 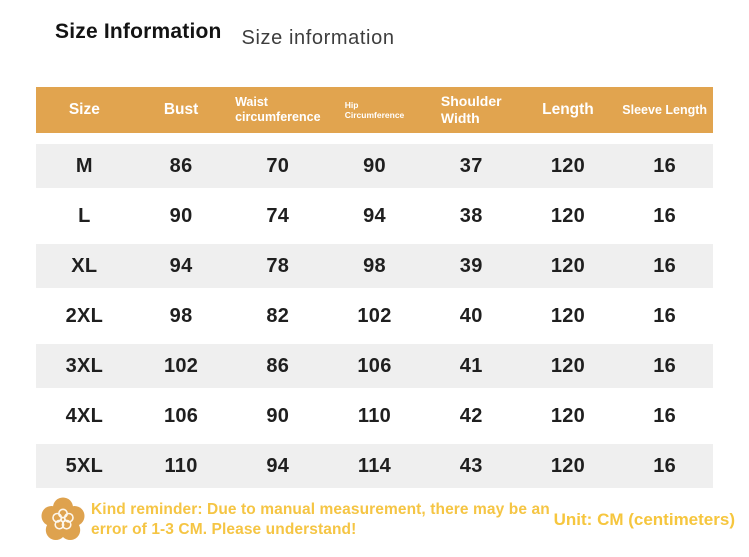 What do you see at coordinates (471, 165) in the screenshot?
I see `table-cell: 37` at bounding box center [471, 165].